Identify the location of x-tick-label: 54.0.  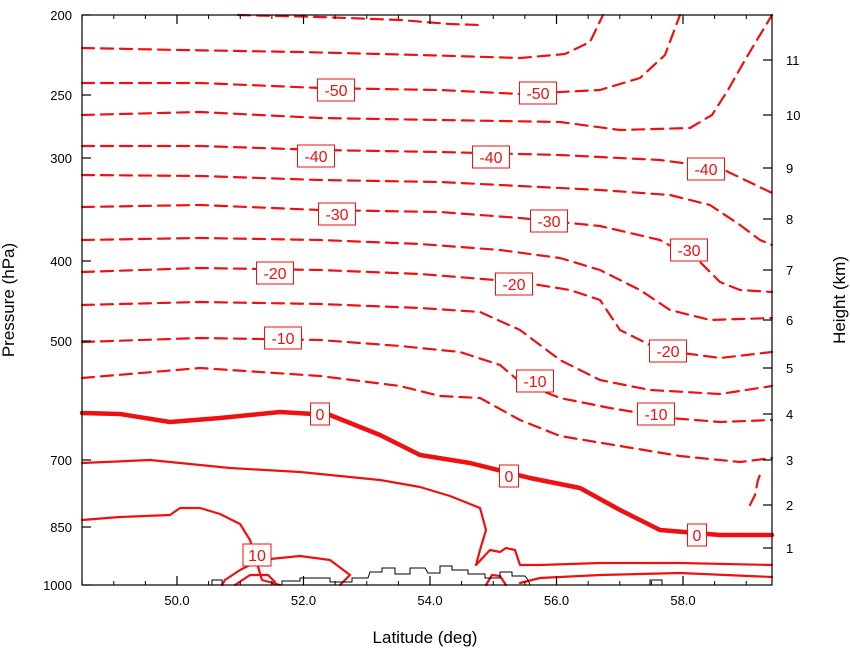
(429, 600).